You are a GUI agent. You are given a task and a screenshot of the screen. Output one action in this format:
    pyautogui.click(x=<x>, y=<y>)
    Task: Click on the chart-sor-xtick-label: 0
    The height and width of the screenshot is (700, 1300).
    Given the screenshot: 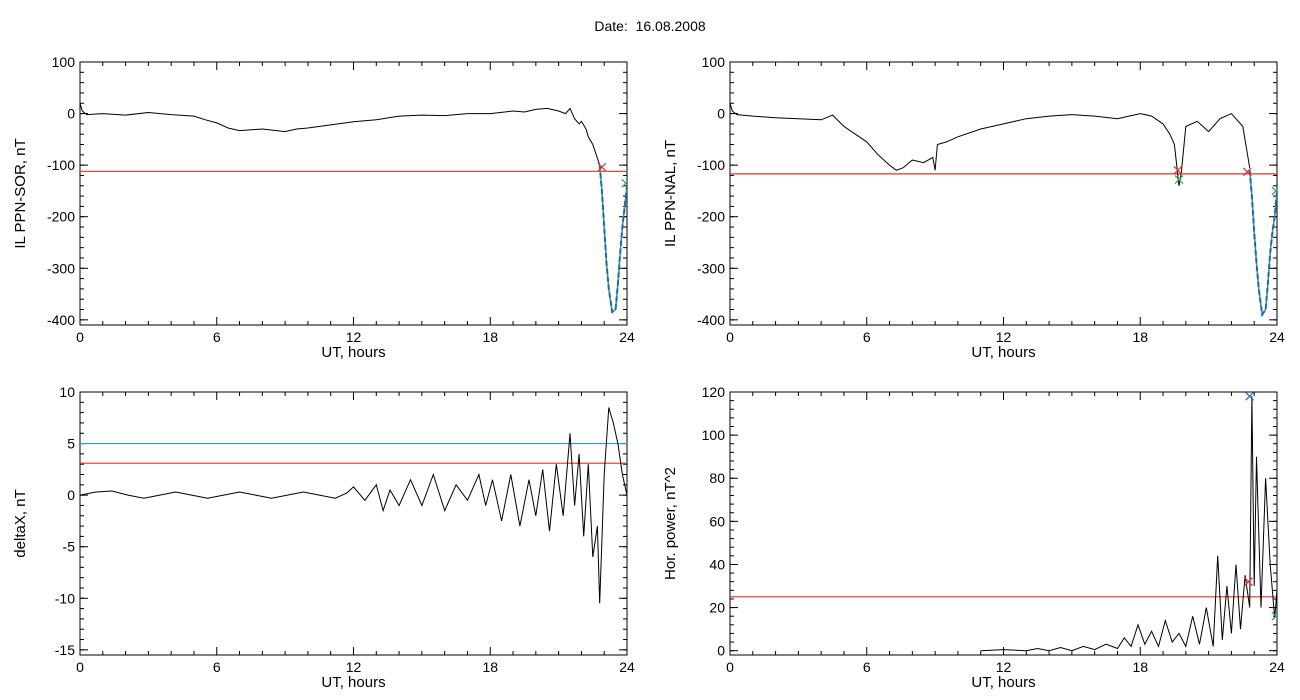 What is the action you would take?
    pyautogui.click(x=80, y=337)
    